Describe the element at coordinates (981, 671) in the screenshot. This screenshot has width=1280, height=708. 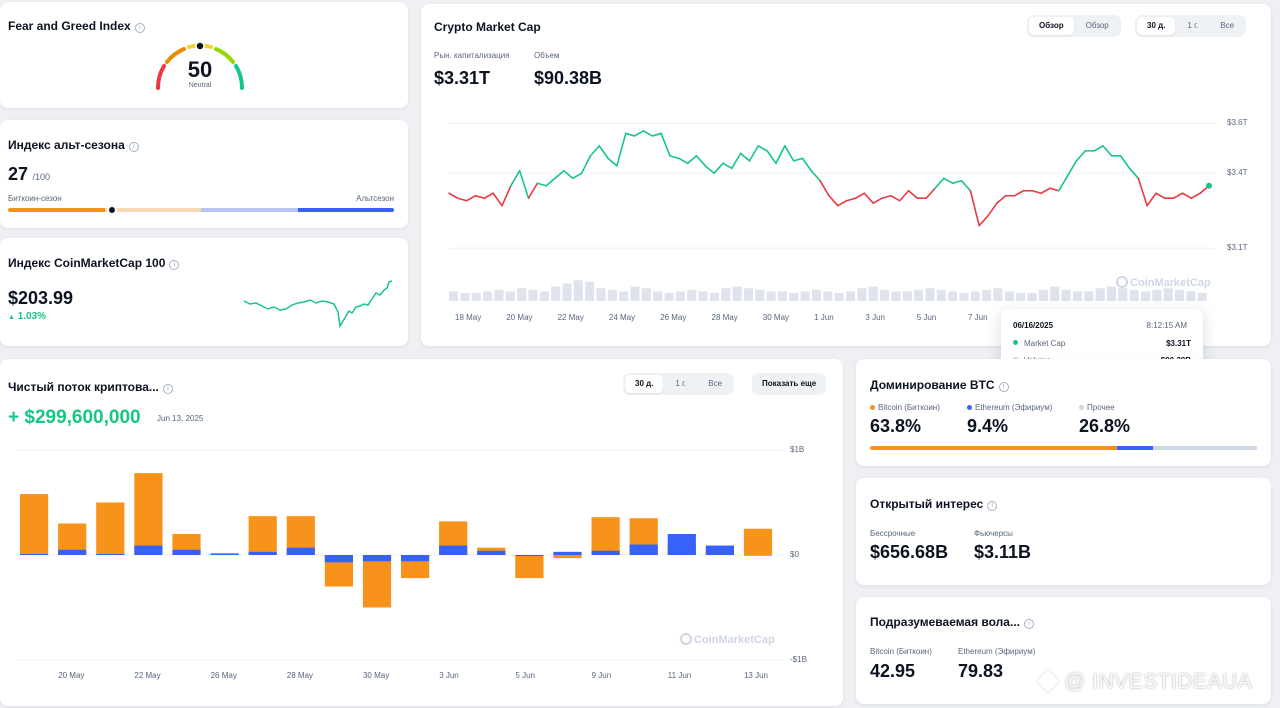
I see `iv-eth-value: 79.83` at that location.